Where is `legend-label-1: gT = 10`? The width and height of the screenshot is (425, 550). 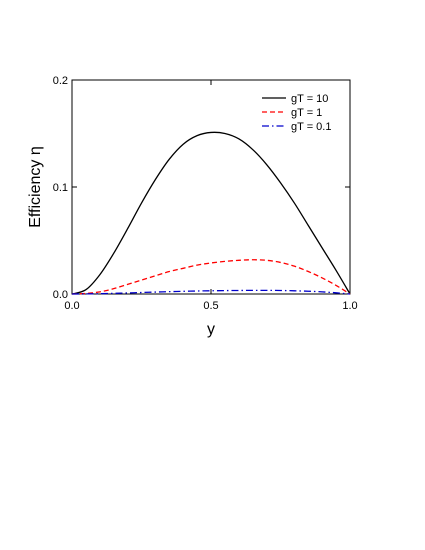 legend-label-1: gT = 10 is located at coordinates (309, 99).